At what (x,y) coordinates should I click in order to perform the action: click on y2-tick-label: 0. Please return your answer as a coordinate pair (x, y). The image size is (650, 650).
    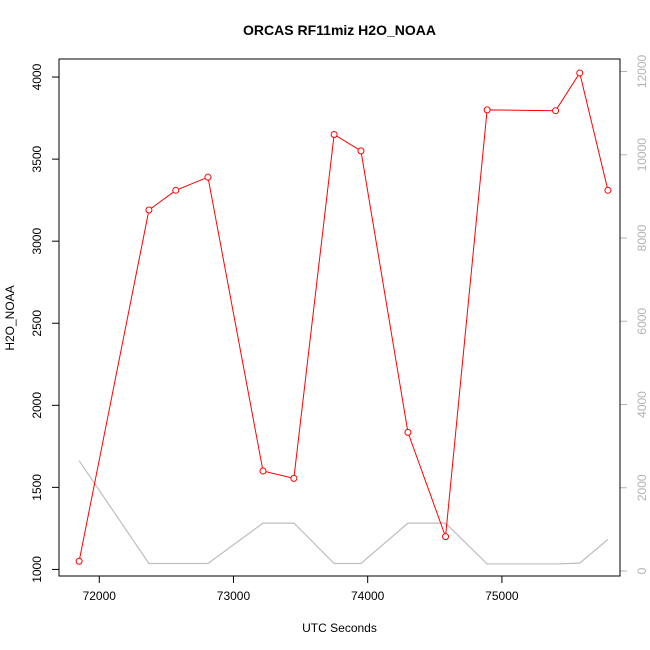
    Looking at the image, I should click on (642, 570).